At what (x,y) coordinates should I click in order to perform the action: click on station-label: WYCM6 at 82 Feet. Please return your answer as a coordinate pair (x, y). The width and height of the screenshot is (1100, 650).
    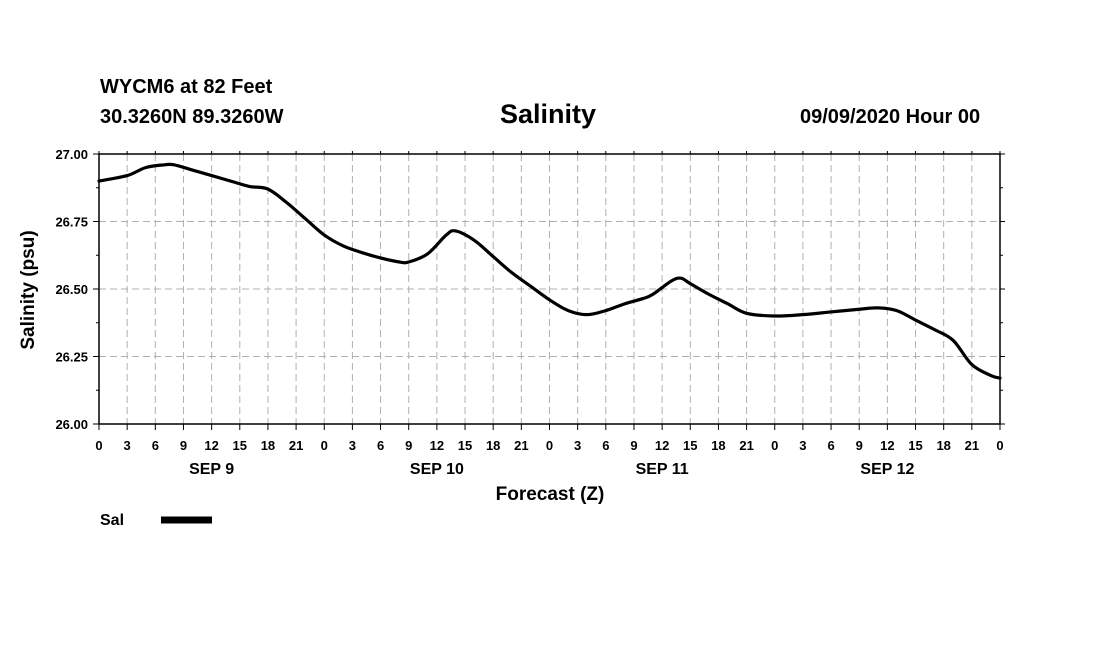
    Looking at the image, I should click on (186, 87).